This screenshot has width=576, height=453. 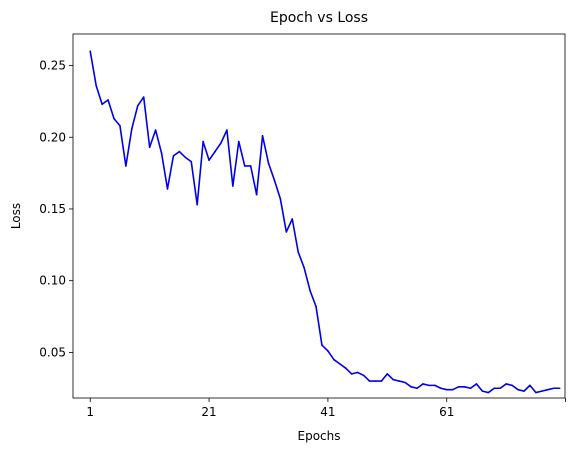 What do you see at coordinates (52, 66) in the screenshot?
I see `y-tick-label: 0.25` at bounding box center [52, 66].